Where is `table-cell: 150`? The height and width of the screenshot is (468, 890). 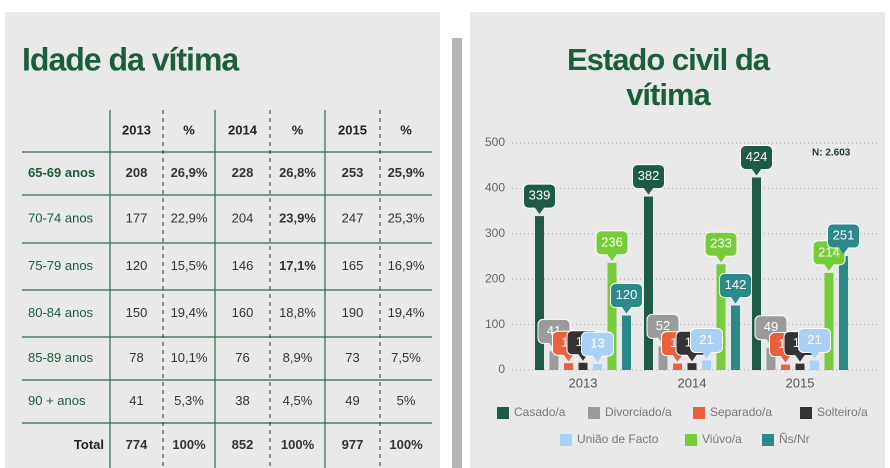
table-cell: 150 is located at coordinates (137, 312).